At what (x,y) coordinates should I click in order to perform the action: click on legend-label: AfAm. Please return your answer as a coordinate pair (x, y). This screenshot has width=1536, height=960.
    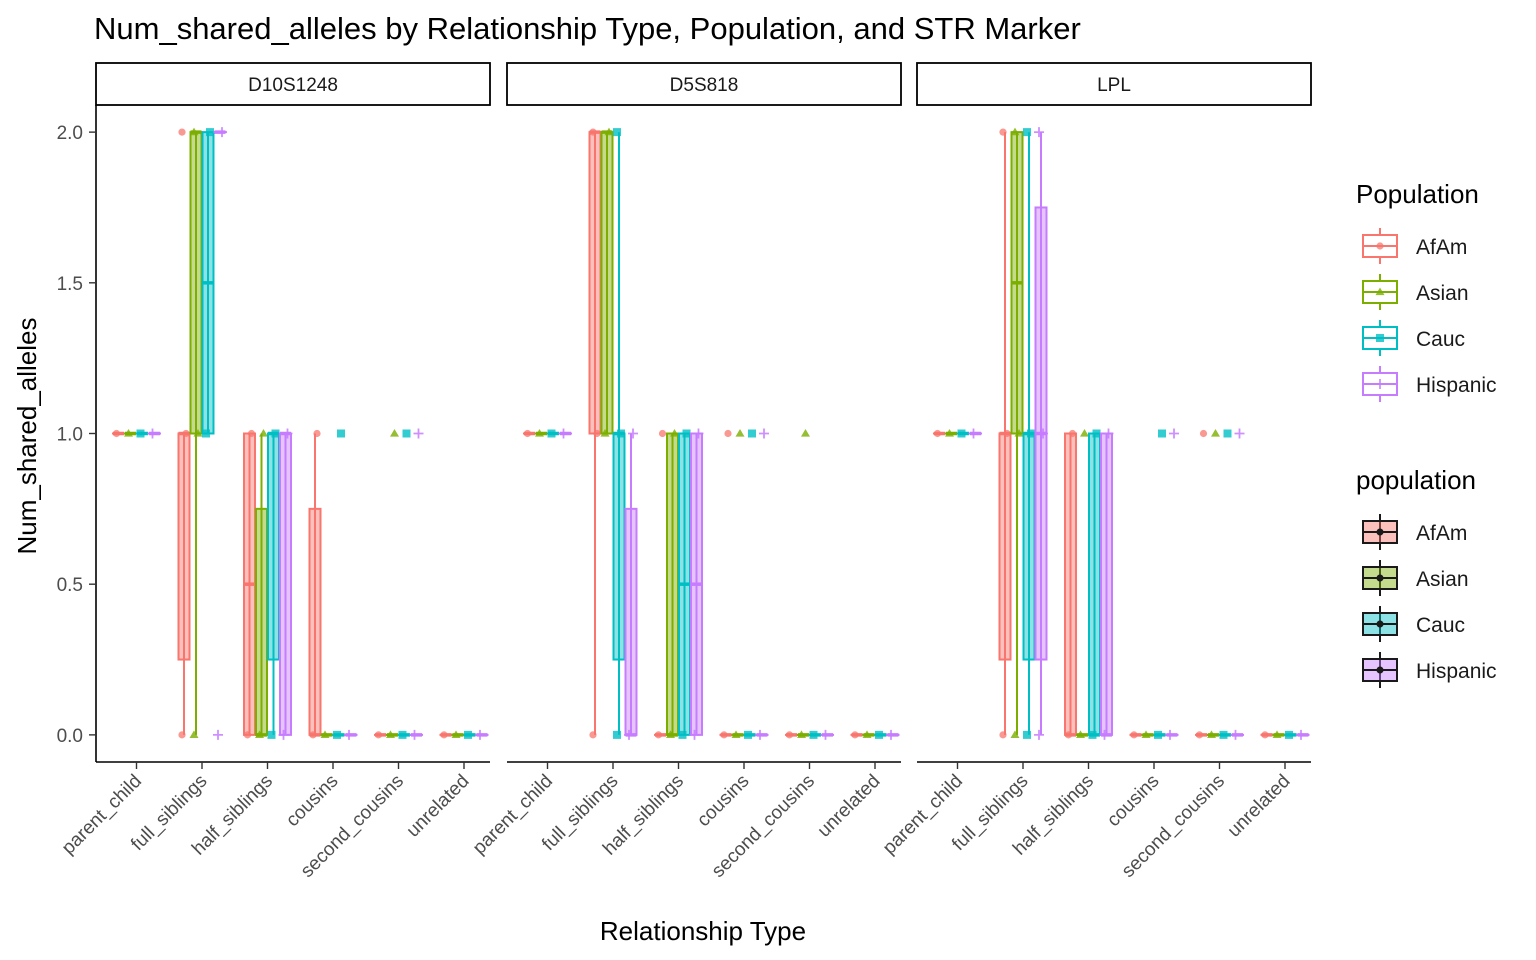
    Looking at the image, I should click on (1441, 533).